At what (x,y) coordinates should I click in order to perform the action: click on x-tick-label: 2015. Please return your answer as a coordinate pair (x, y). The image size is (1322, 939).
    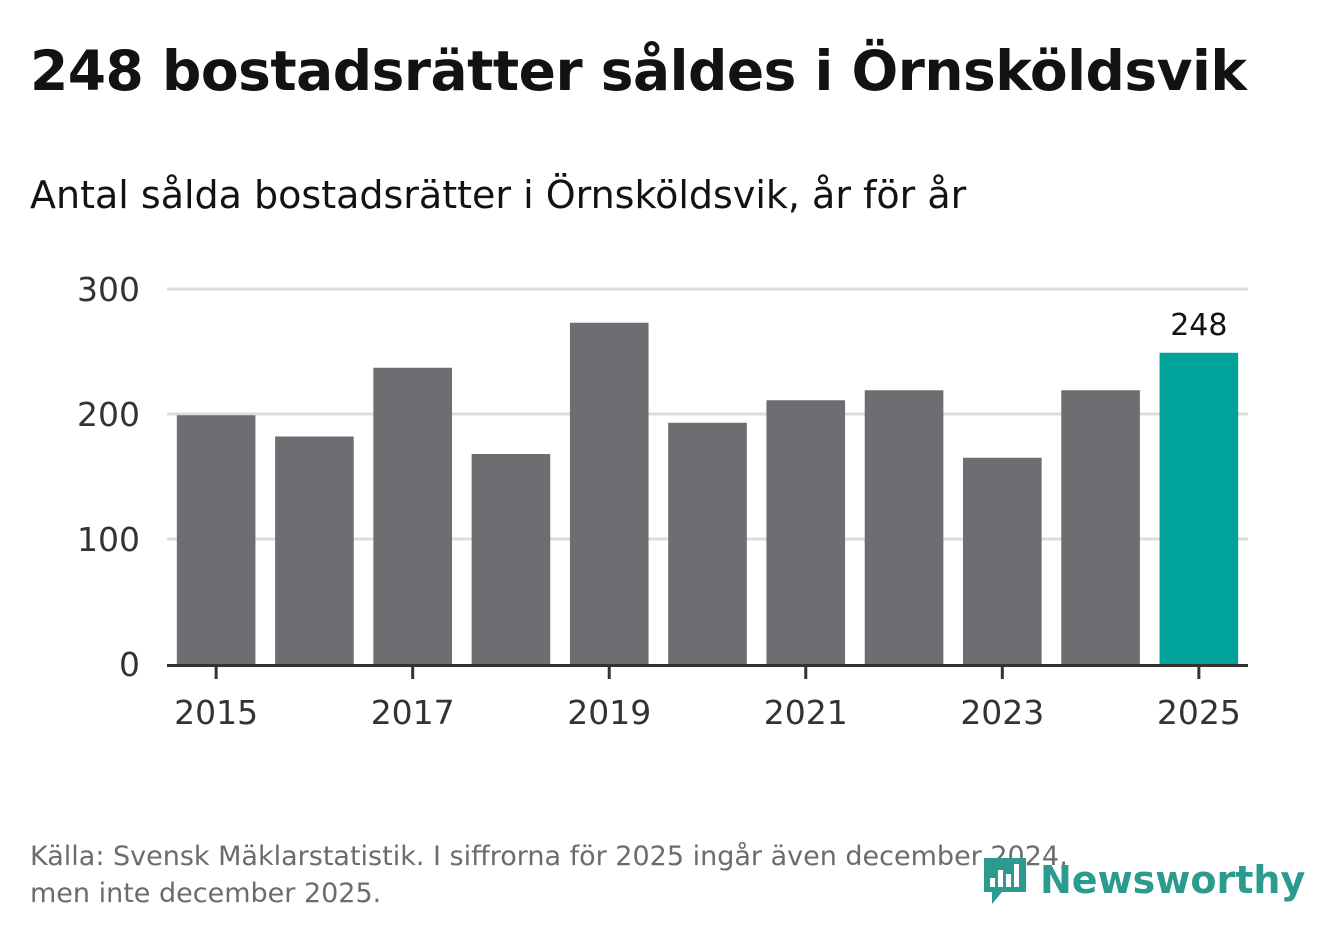
    Looking at the image, I should click on (216, 712).